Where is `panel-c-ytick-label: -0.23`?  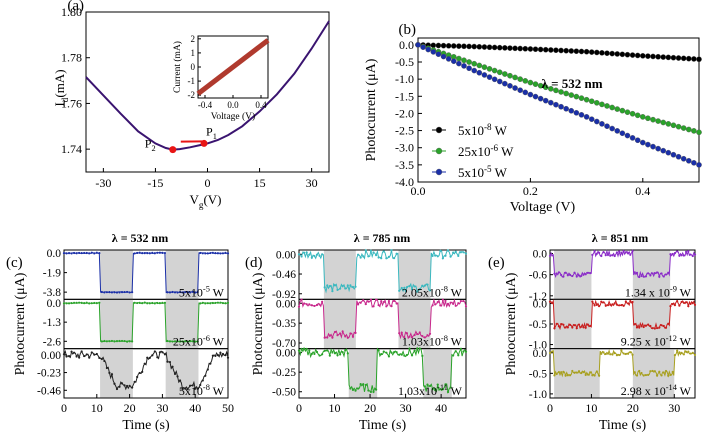
panel-c-ytick-label: -0.23 is located at coordinates (49, 374).